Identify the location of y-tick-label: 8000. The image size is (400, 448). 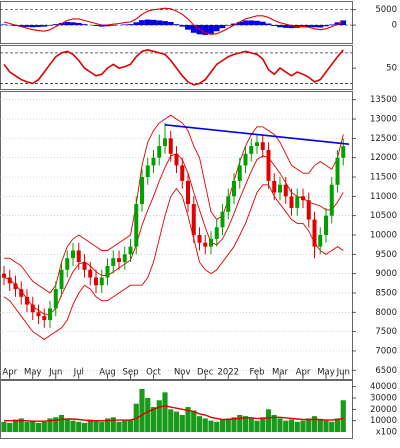
(386, 313).